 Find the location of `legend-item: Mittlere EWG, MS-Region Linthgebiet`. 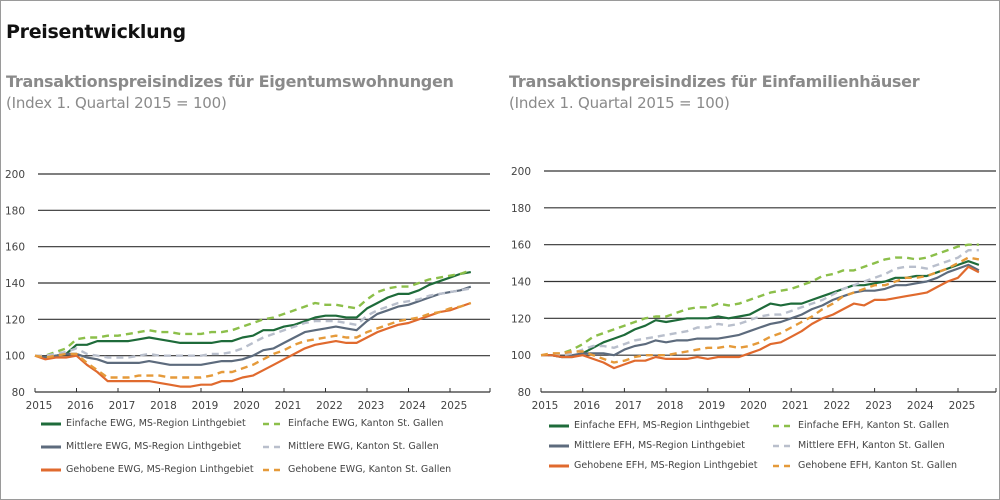

legend-item: Mittlere EWG, MS-Region Linthgebiet is located at coordinates (140, 446).